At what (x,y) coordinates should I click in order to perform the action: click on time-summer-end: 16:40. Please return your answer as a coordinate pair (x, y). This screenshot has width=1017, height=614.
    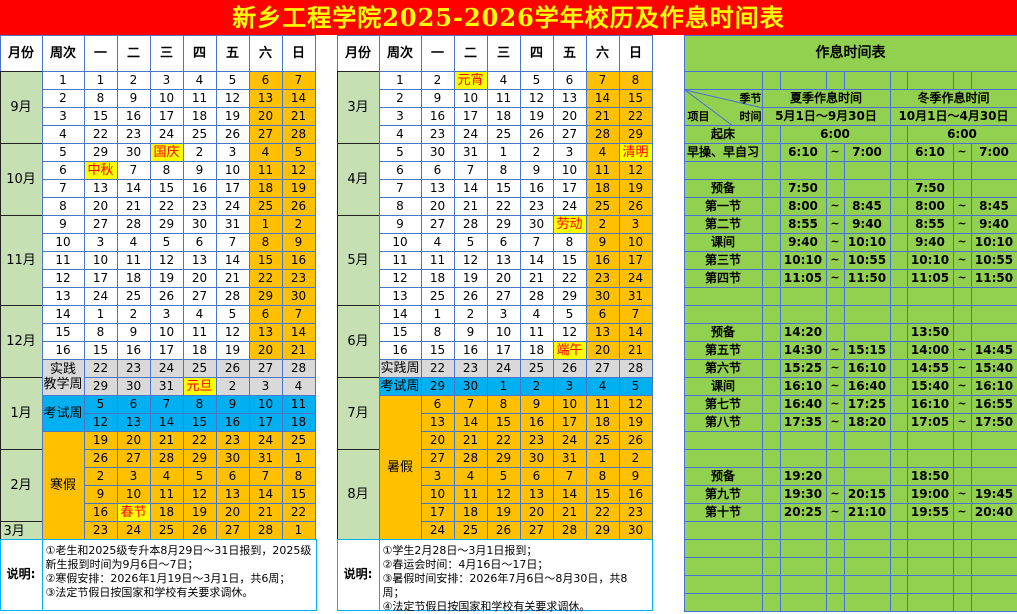
    Looking at the image, I should click on (867, 386).